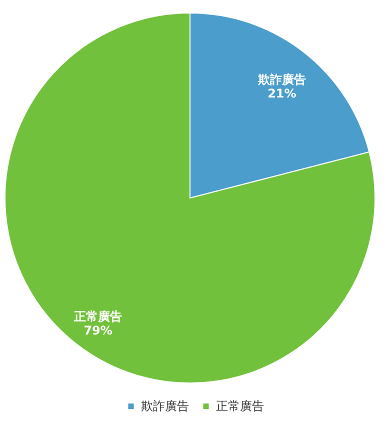 Image resolution: width=387 pixels, height=428 pixels. I want to click on data-label: 21%, so click(282, 93).